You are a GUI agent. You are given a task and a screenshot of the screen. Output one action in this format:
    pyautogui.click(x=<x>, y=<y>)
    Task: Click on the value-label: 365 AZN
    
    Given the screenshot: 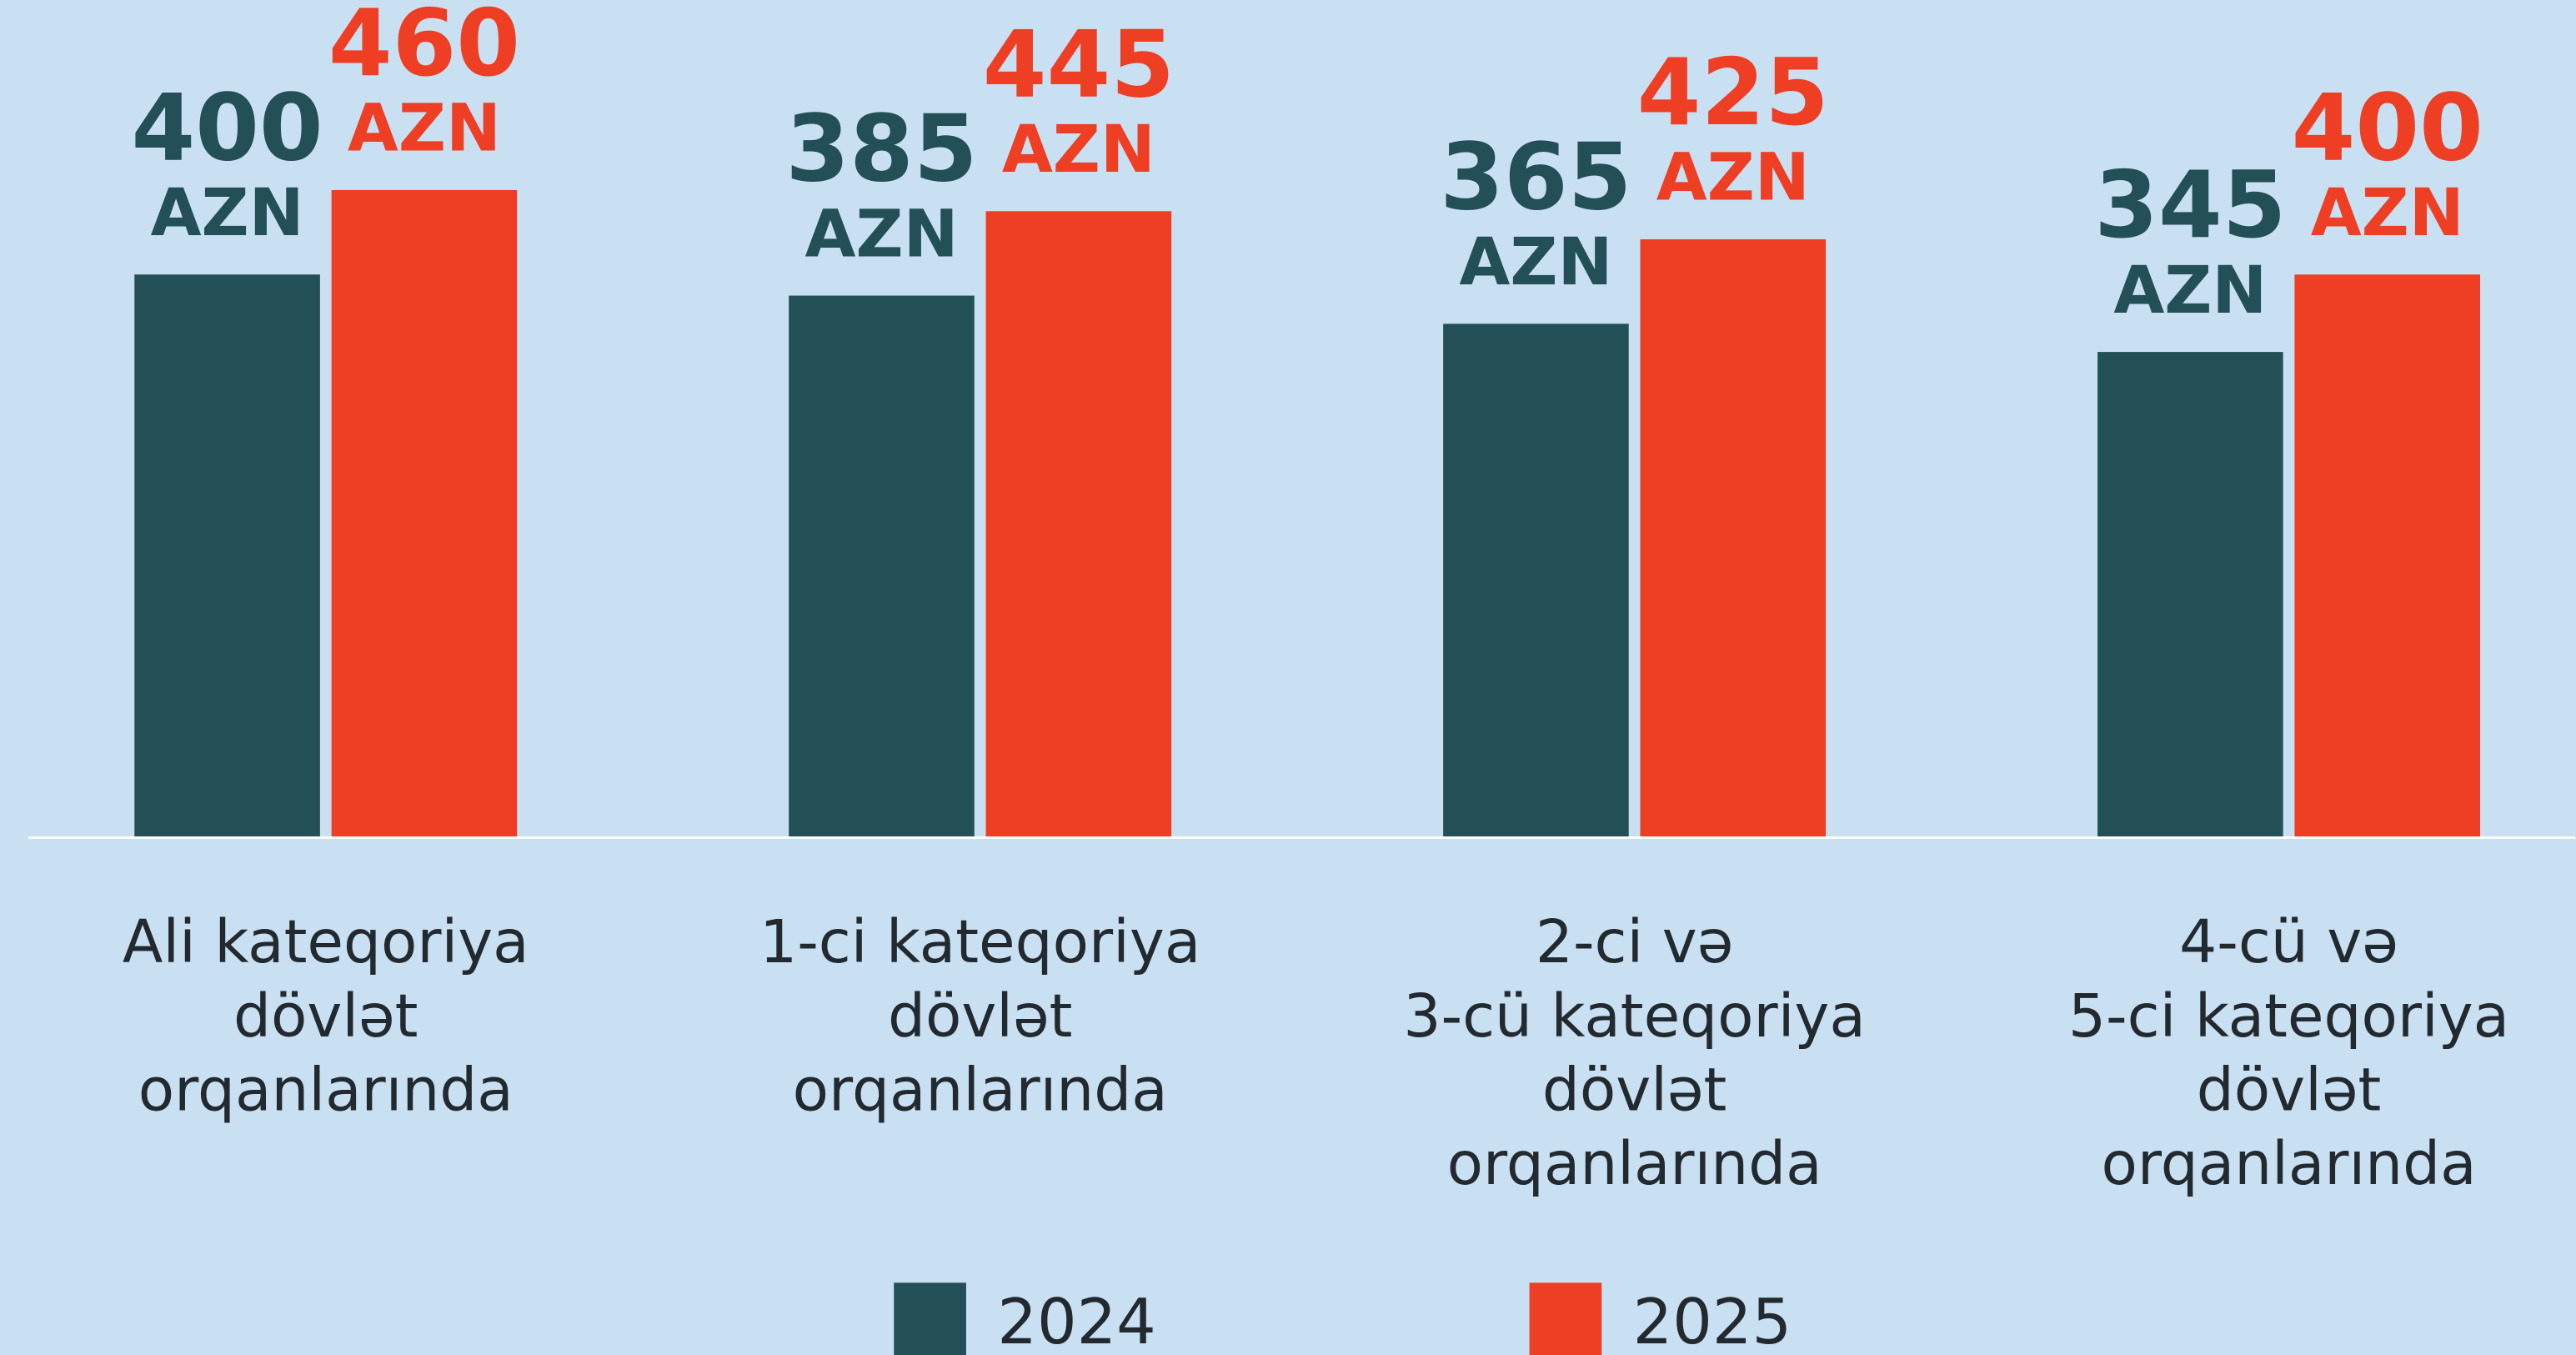 What is the action you would take?
    pyautogui.click(x=1535, y=212)
    